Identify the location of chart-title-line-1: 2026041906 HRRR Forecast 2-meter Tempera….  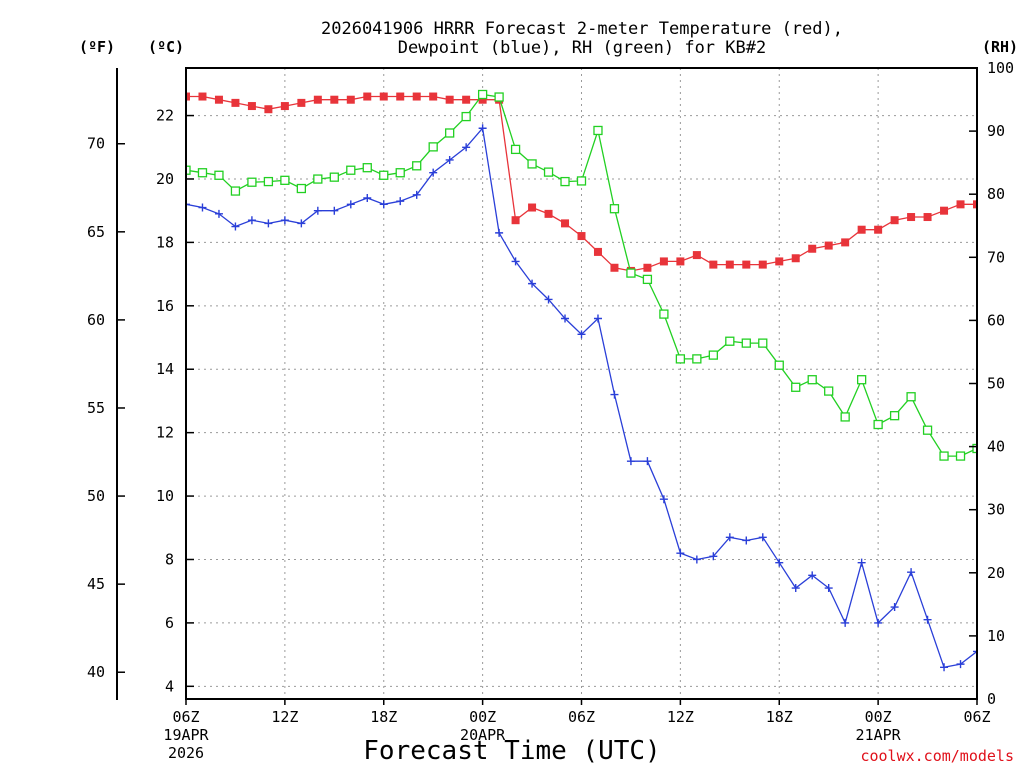
(582, 29).